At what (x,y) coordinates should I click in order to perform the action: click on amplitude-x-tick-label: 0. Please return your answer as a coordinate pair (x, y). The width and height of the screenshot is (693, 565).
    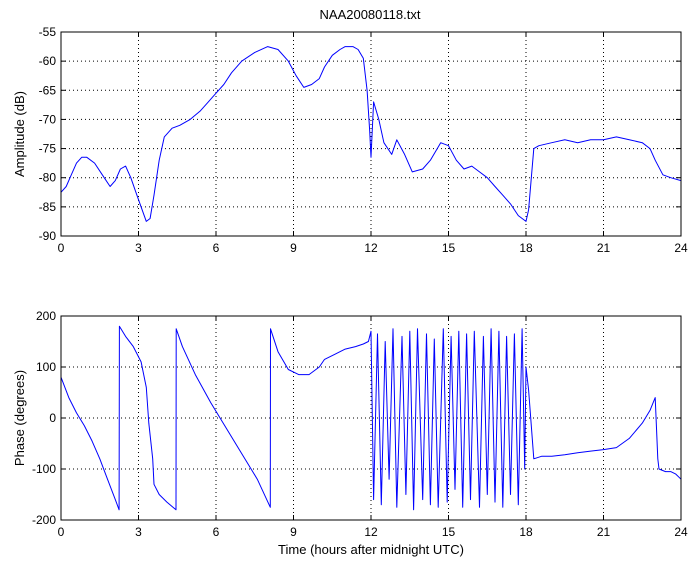
    Looking at the image, I should click on (61, 248).